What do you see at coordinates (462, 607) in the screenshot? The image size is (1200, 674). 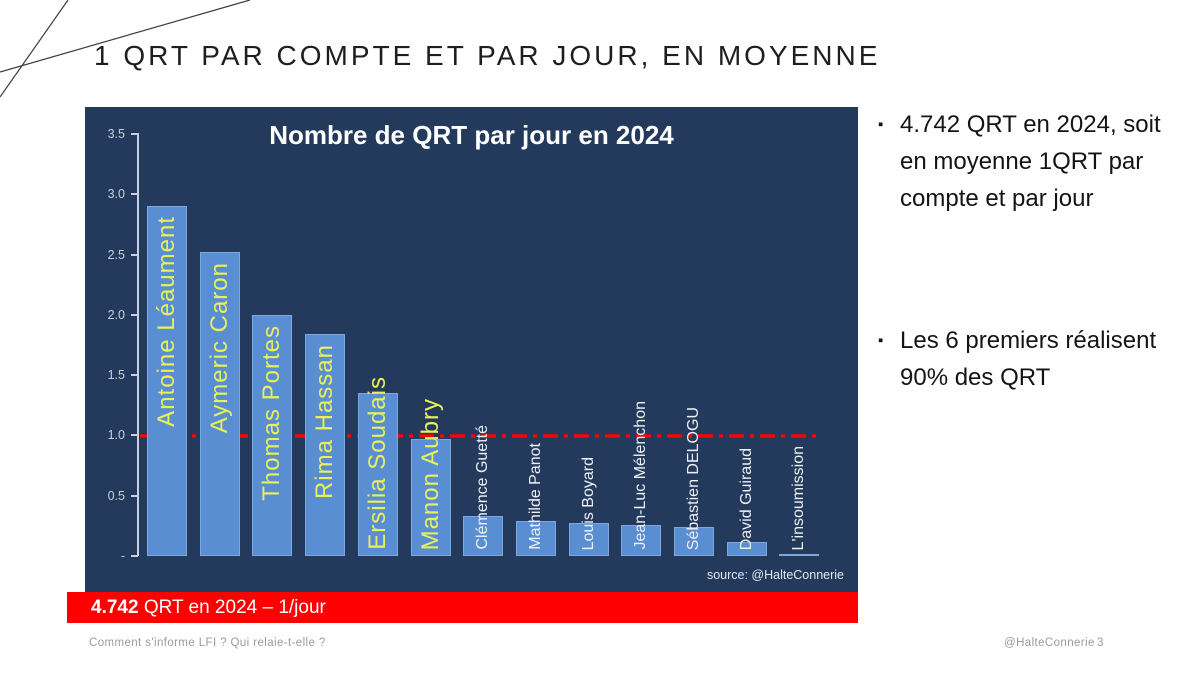 I see `stats-banner: 4.742 QRT en 2024 – 1/jour` at bounding box center [462, 607].